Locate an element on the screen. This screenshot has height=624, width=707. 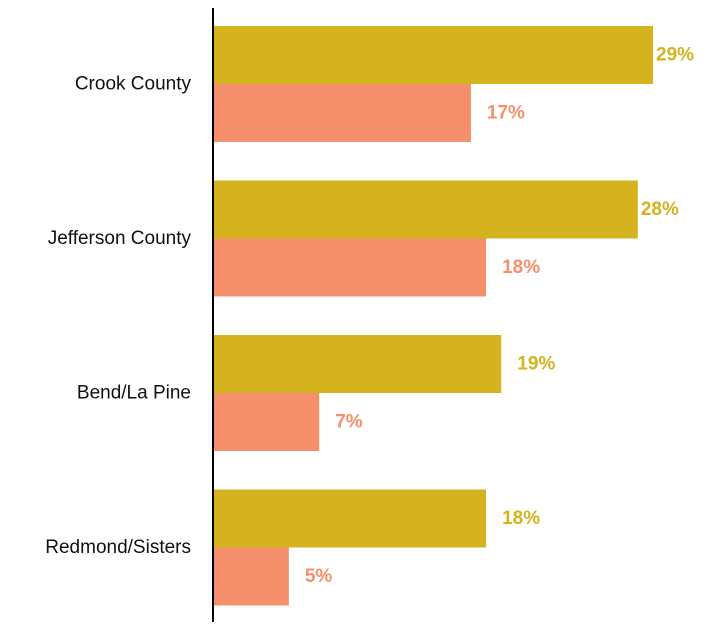
category-label-bend-la-pine: Bend/La Pine is located at coordinates (134, 393).